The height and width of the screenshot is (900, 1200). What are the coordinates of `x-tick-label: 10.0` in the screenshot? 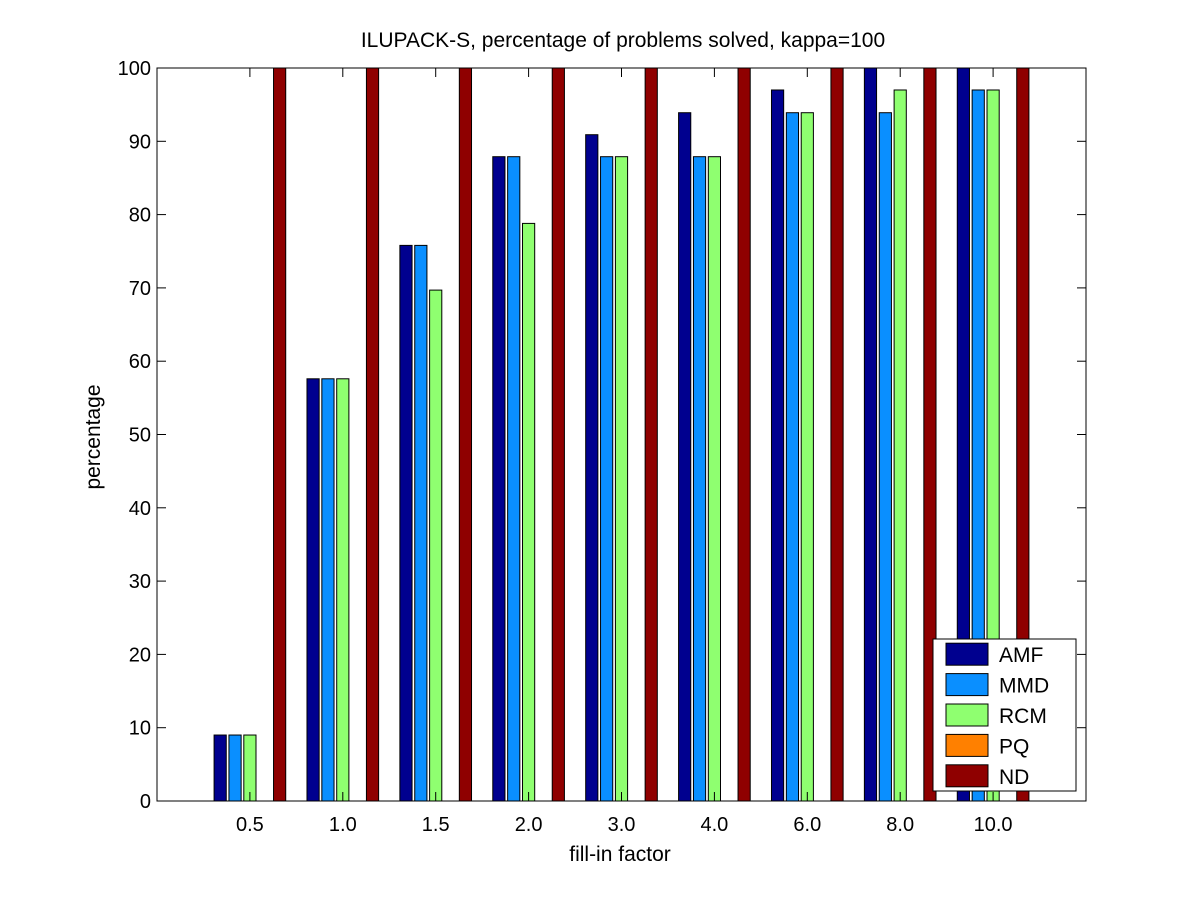 It's located at (993, 825).